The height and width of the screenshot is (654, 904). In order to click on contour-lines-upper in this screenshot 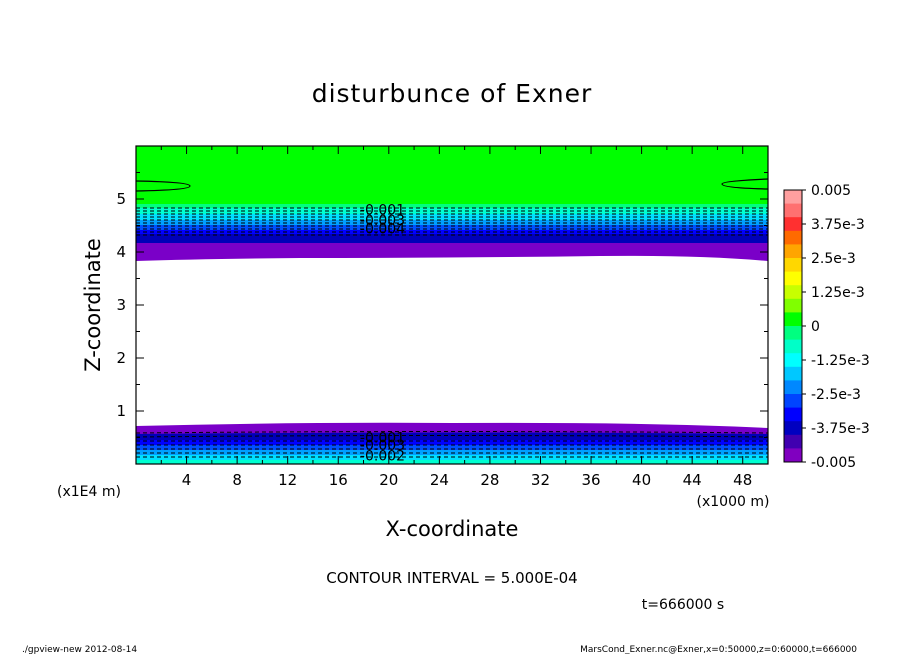, I will do `click(452, 221)`.